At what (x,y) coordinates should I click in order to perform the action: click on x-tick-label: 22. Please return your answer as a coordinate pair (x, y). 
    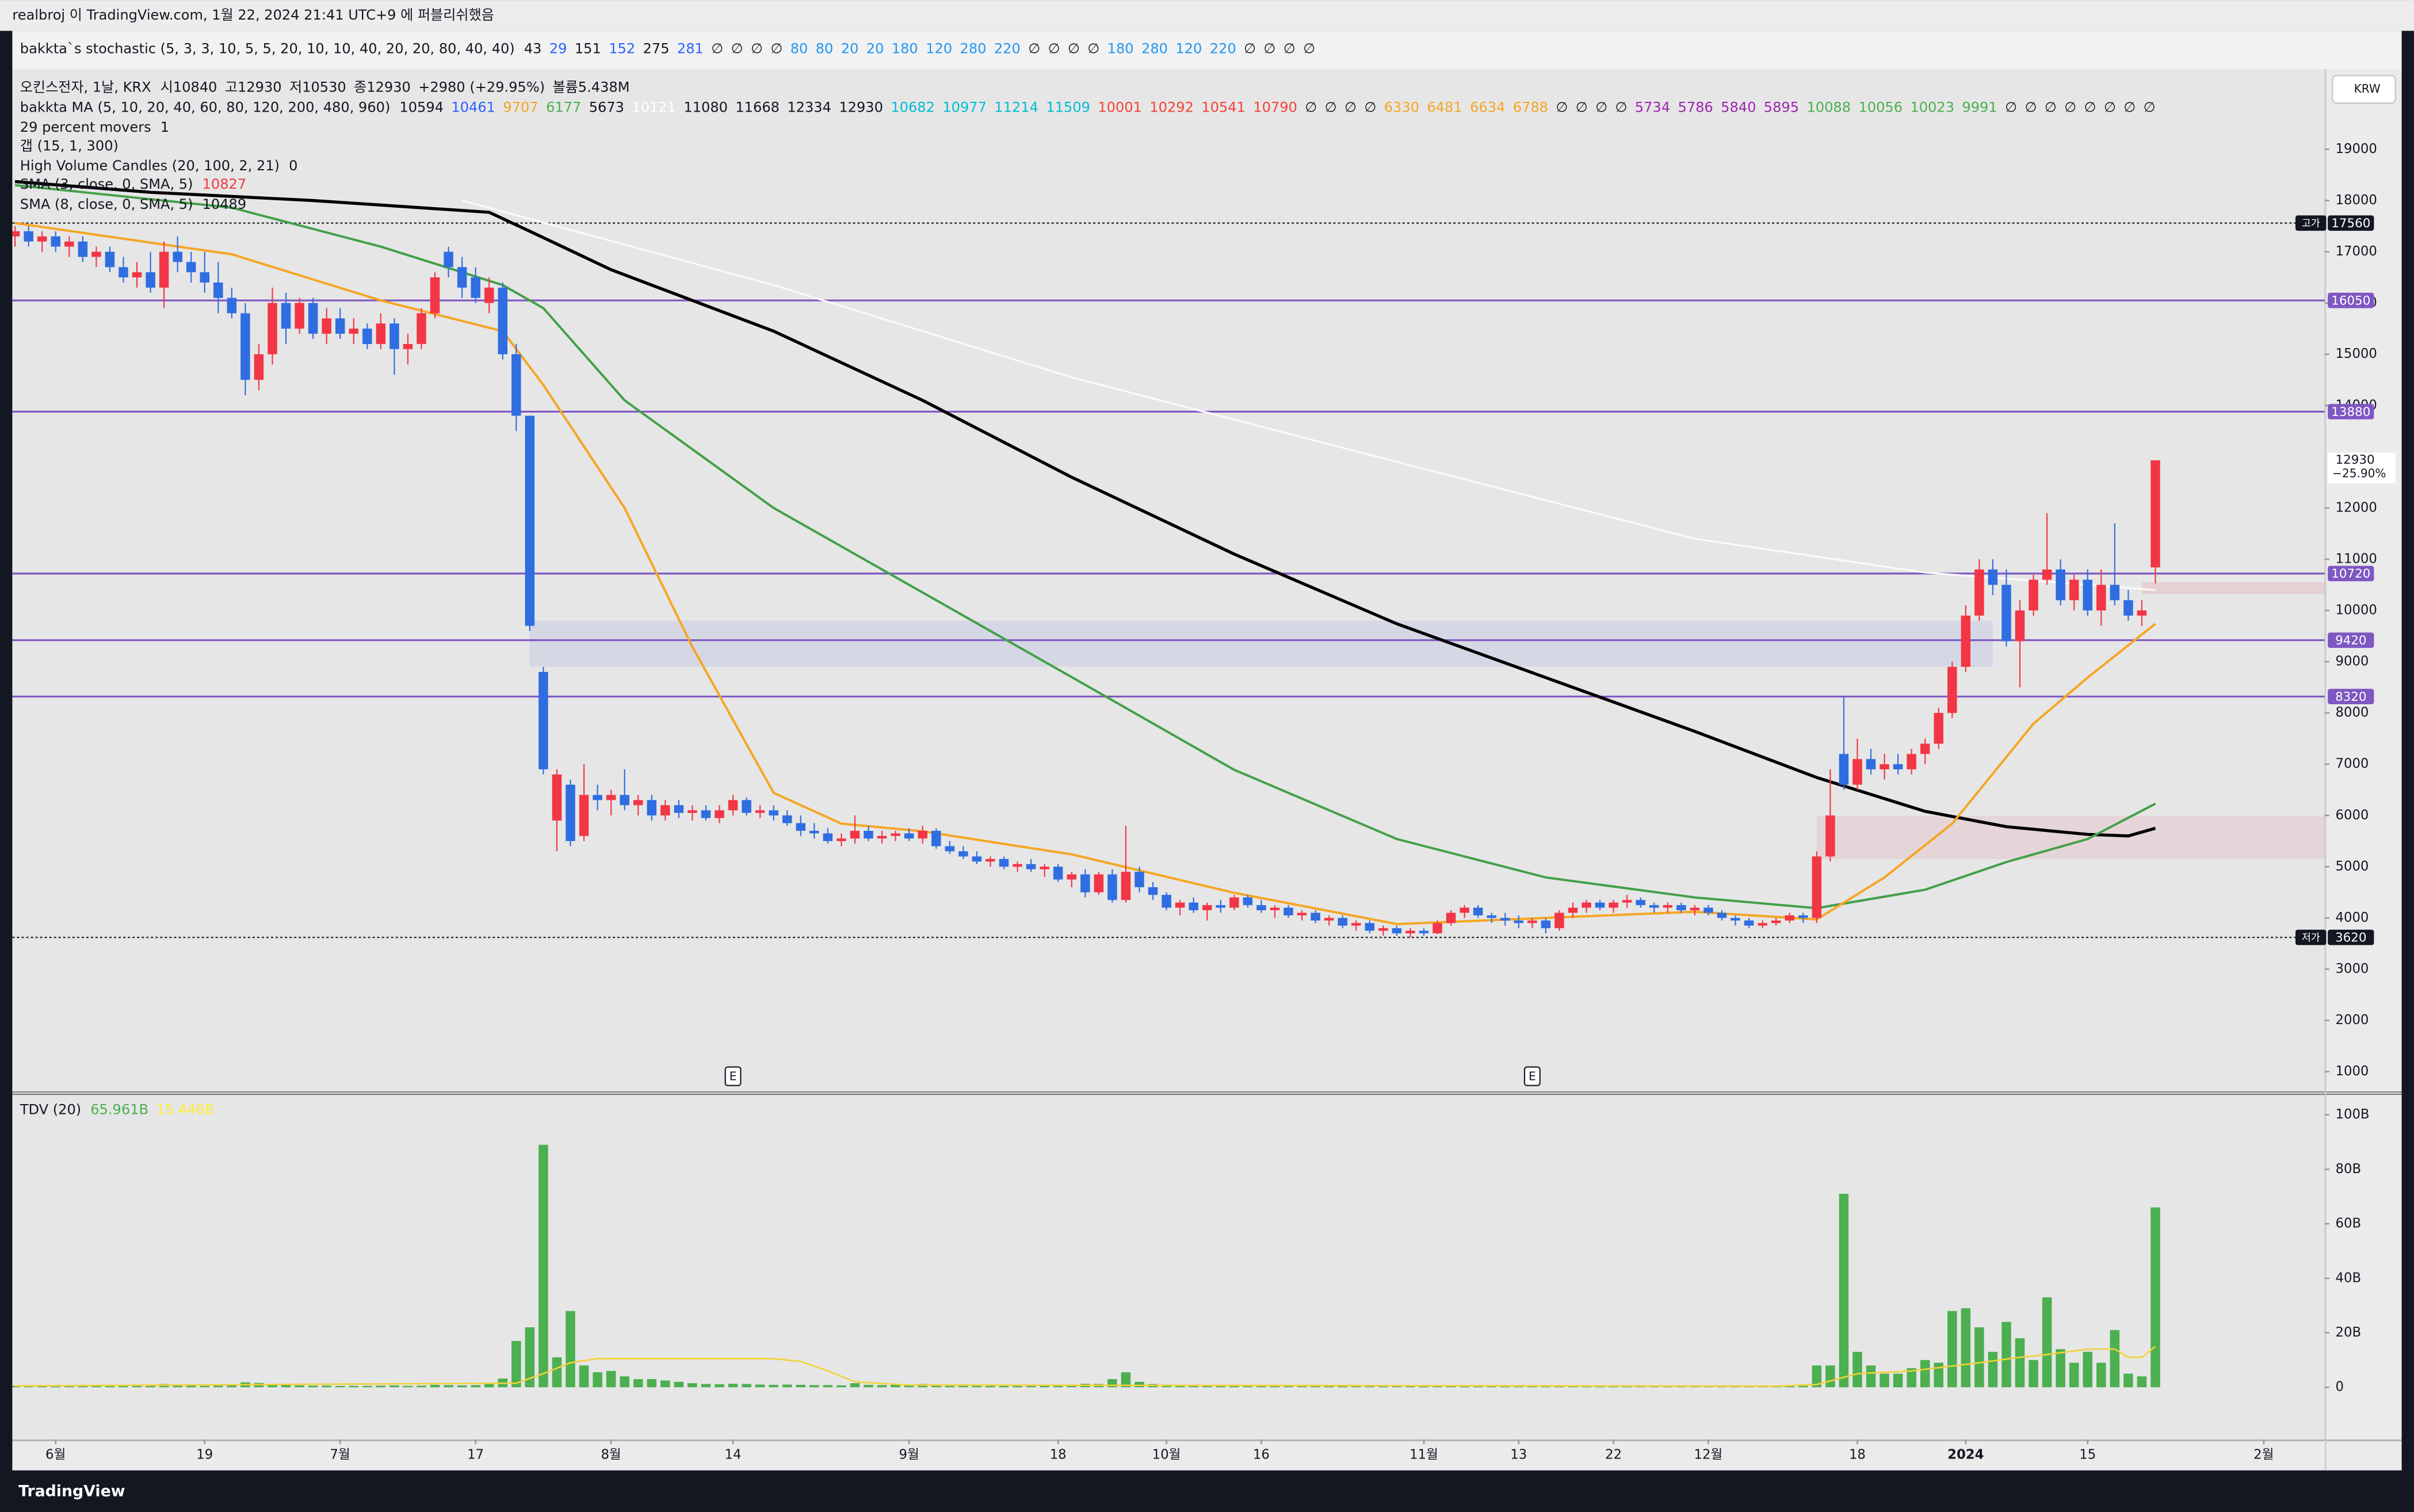
    Looking at the image, I should click on (1613, 1454).